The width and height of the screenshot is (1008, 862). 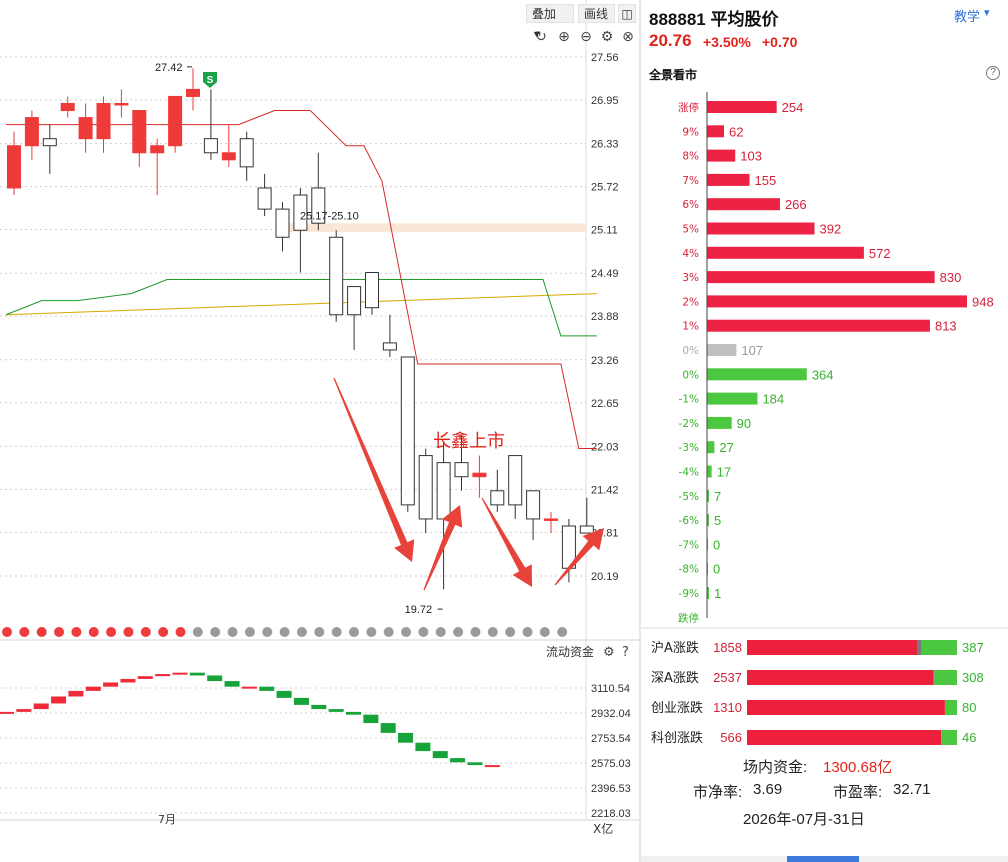 I want to click on stack-label: 深A涨跌, so click(x=675, y=678).